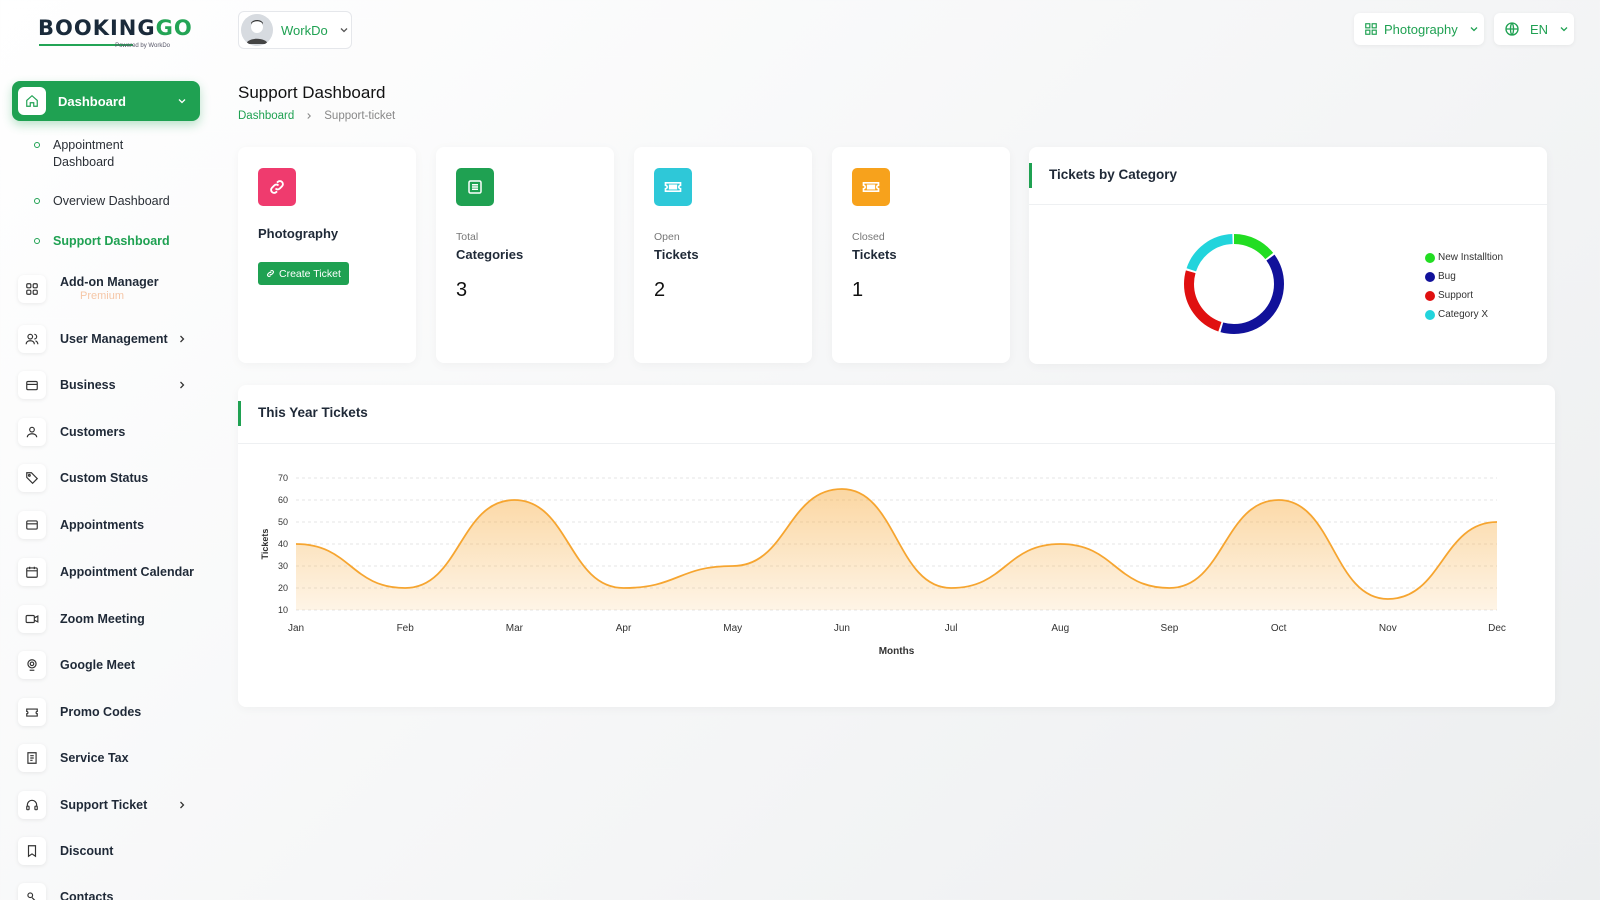  What do you see at coordinates (109, 289) in the screenshot?
I see `sidebar-item-addon-manager: Add-on Manager` at bounding box center [109, 289].